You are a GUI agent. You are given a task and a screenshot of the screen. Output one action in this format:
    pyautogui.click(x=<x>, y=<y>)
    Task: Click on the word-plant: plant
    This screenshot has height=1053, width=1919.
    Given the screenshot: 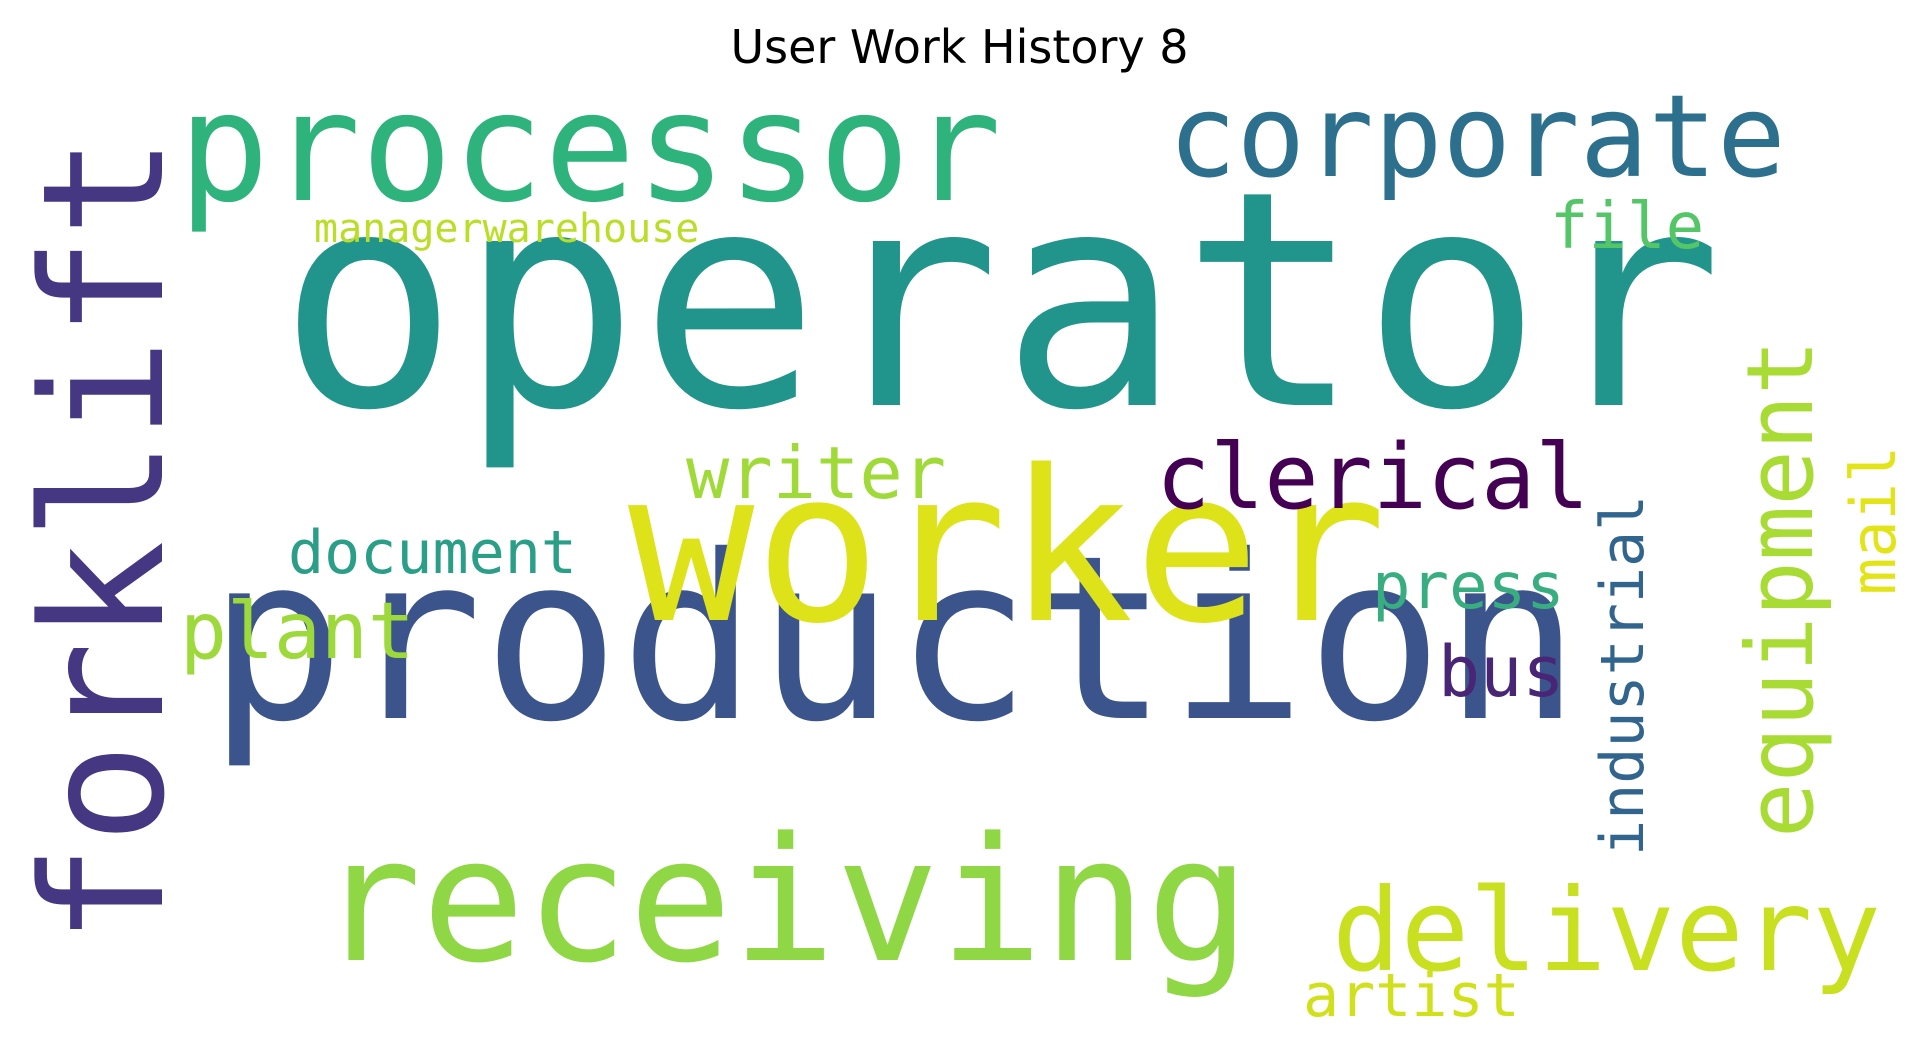 What is the action you would take?
    pyautogui.click(x=297, y=632)
    